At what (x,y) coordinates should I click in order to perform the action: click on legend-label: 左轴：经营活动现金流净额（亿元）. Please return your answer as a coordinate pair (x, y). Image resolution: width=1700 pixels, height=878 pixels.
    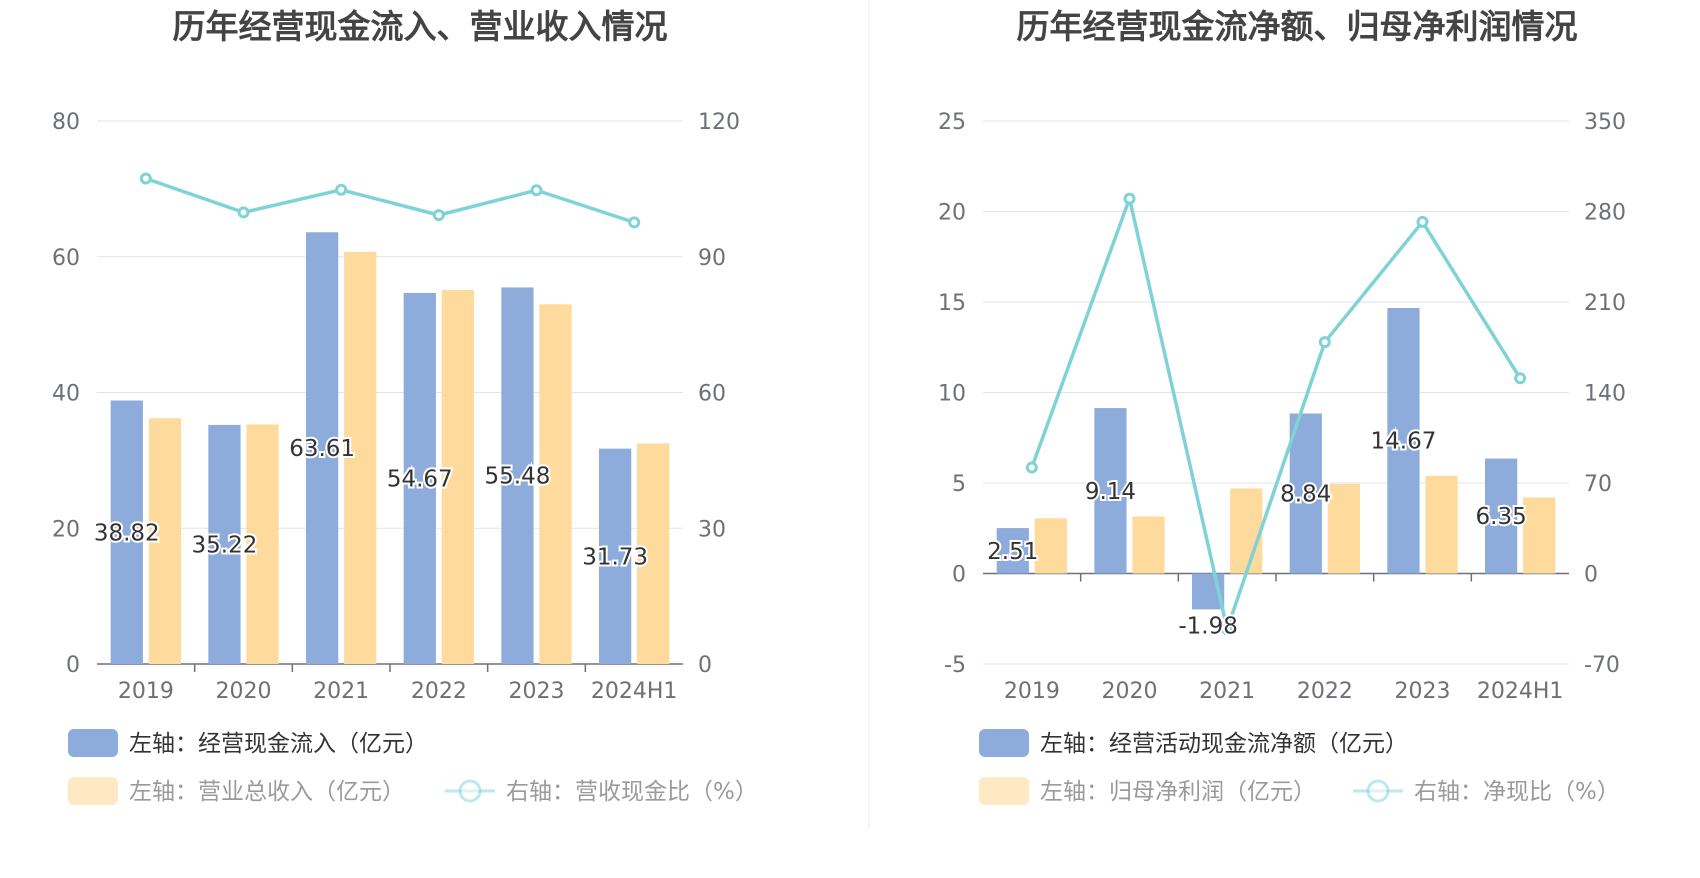
    Looking at the image, I should click on (1224, 744).